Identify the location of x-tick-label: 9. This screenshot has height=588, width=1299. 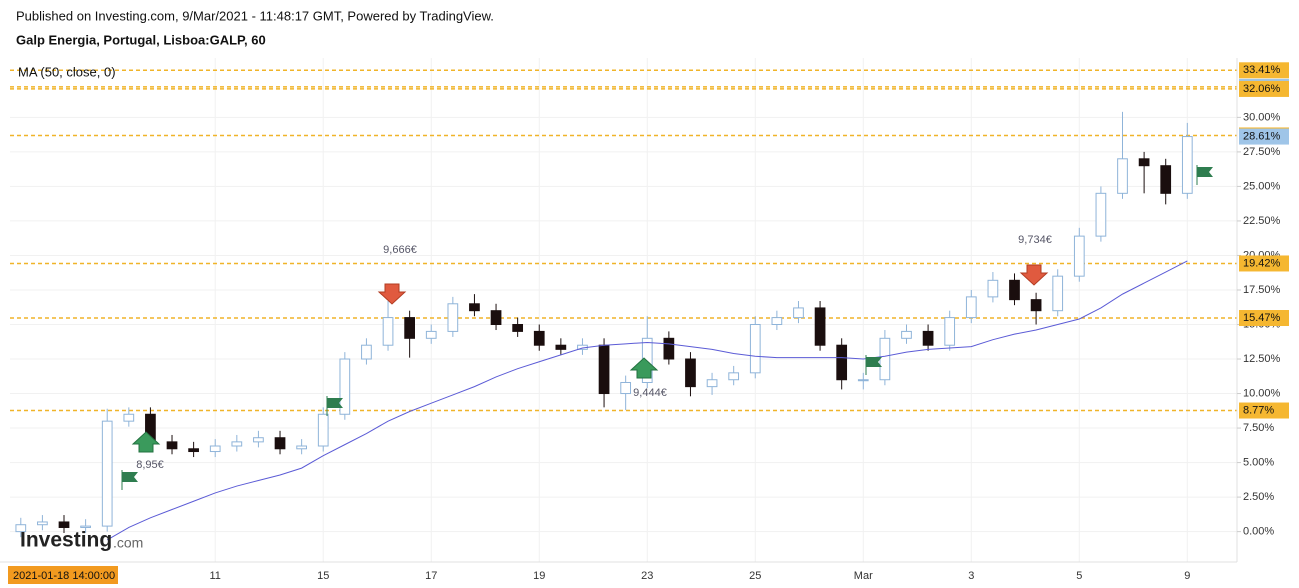
(1187, 576).